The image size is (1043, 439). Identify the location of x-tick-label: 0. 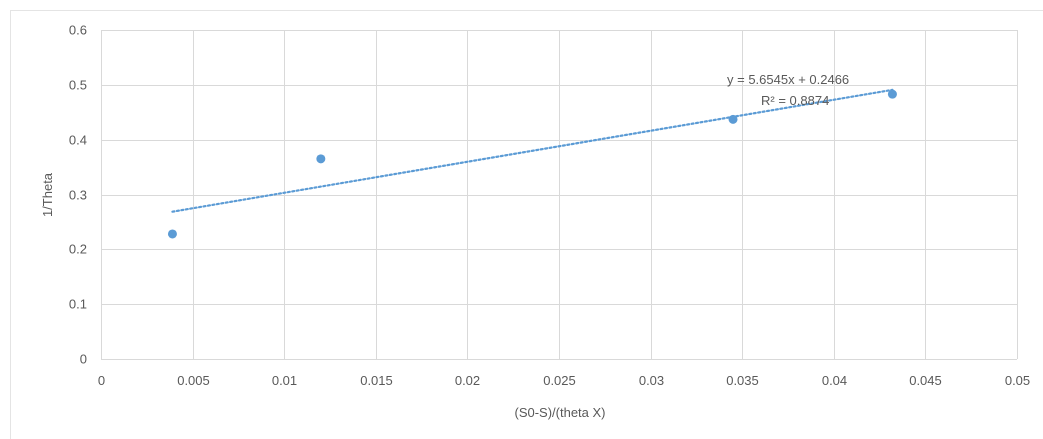
(101, 380).